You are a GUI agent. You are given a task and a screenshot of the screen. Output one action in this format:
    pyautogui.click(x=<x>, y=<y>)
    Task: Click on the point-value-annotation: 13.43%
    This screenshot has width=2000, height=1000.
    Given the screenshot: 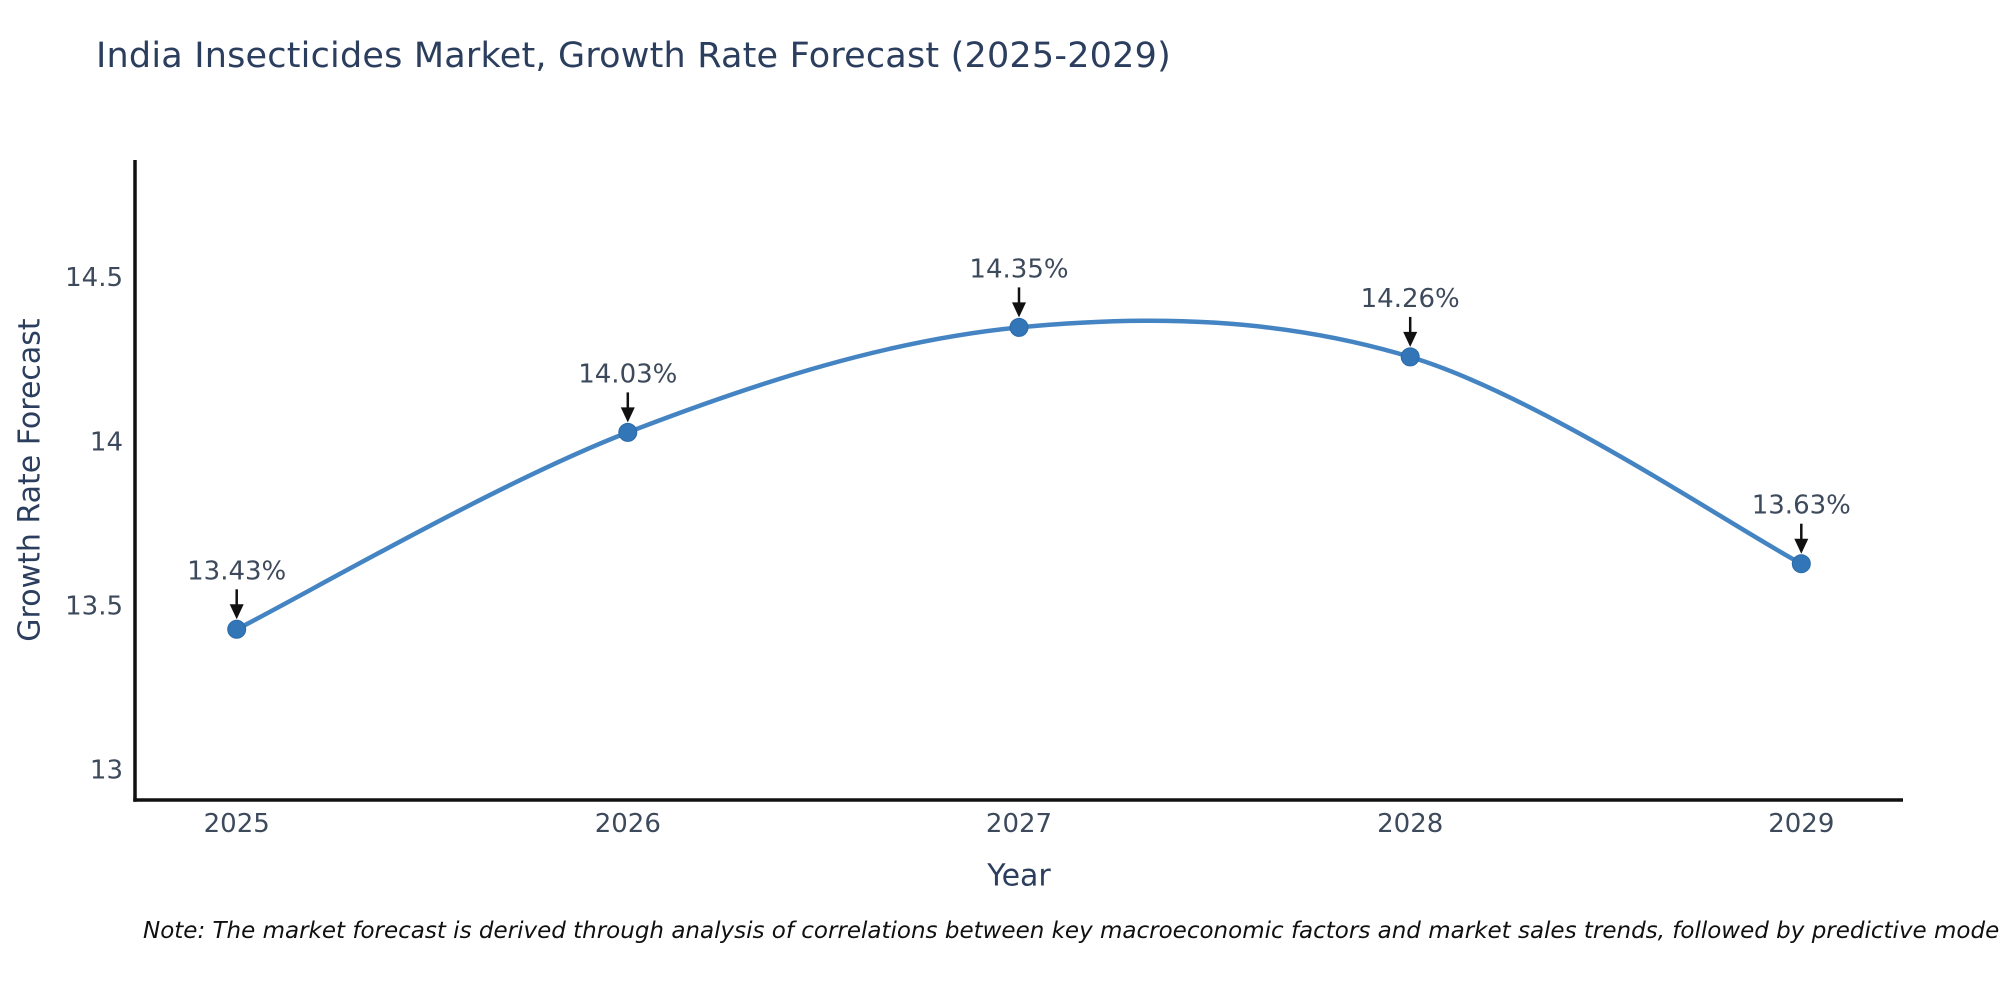 What is the action you would take?
    pyautogui.click(x=236, y=571)
    